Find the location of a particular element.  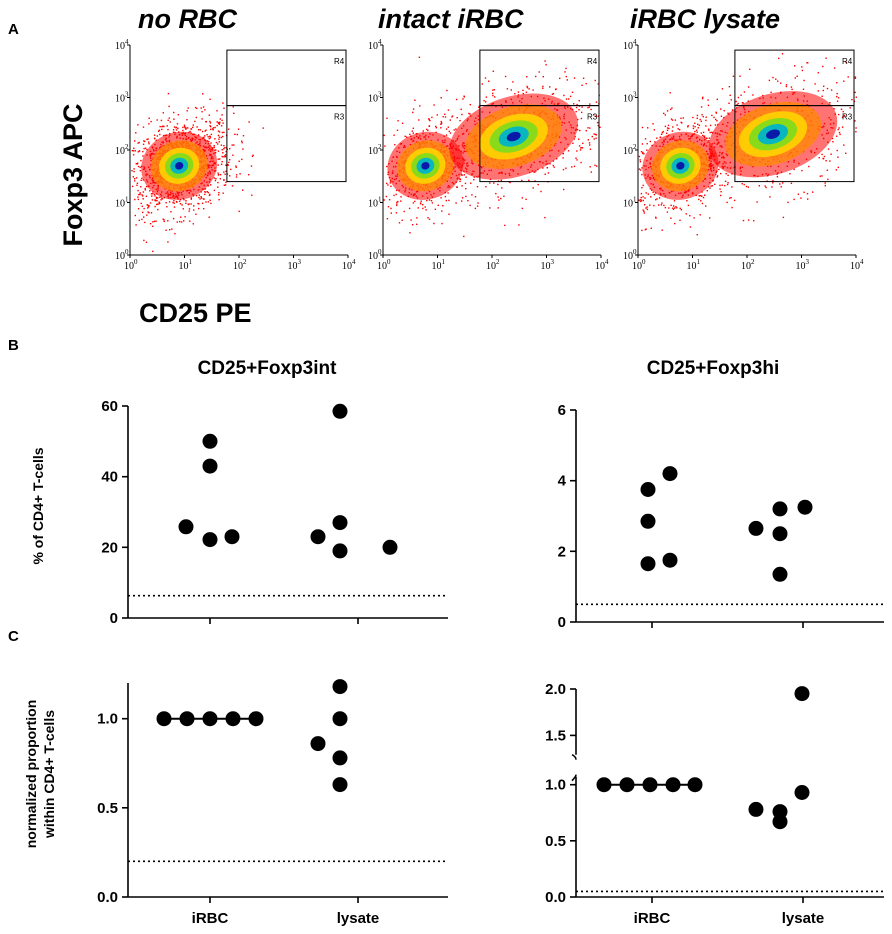

y-tick-label: 0.5 is located at coordinates (107, 808).